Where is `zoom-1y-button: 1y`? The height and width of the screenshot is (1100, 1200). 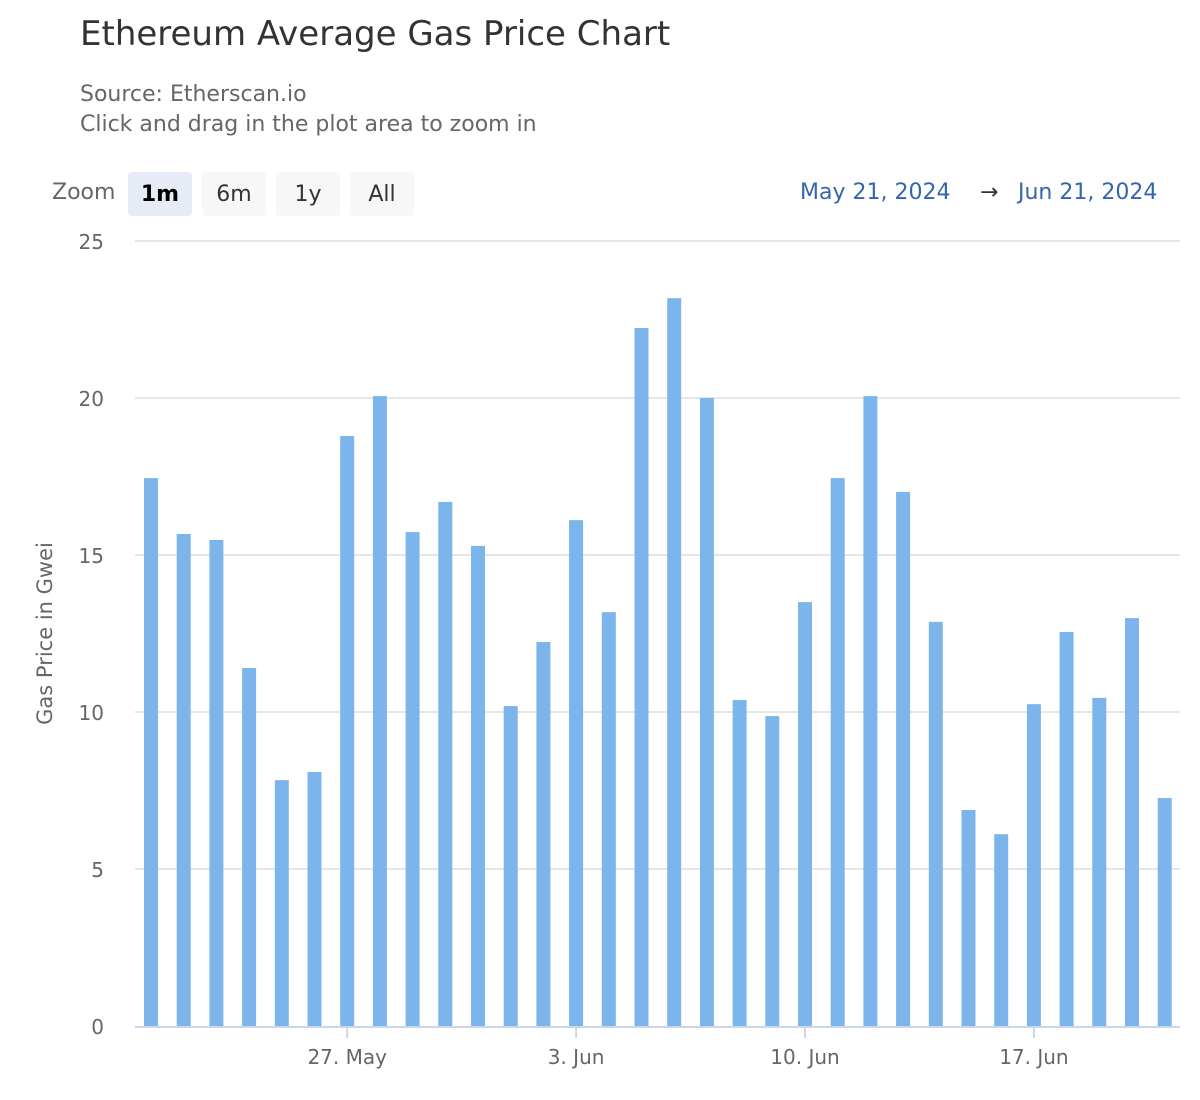
zoom-1y-button: 1y is located at coordinates (308, 194).